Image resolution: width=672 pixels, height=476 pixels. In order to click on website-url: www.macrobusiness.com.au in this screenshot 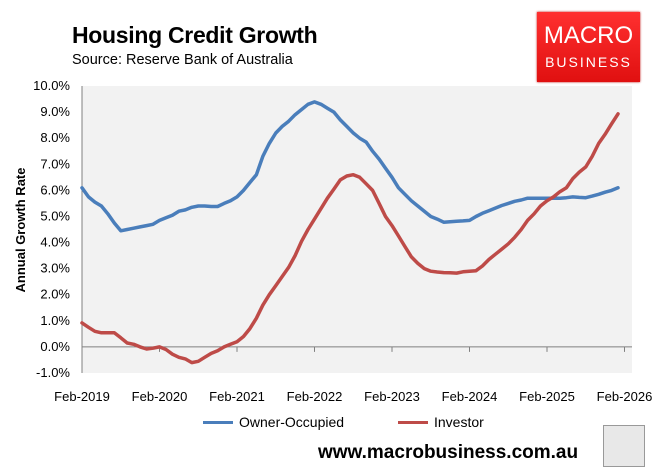, I will do `click(448, 452)`.